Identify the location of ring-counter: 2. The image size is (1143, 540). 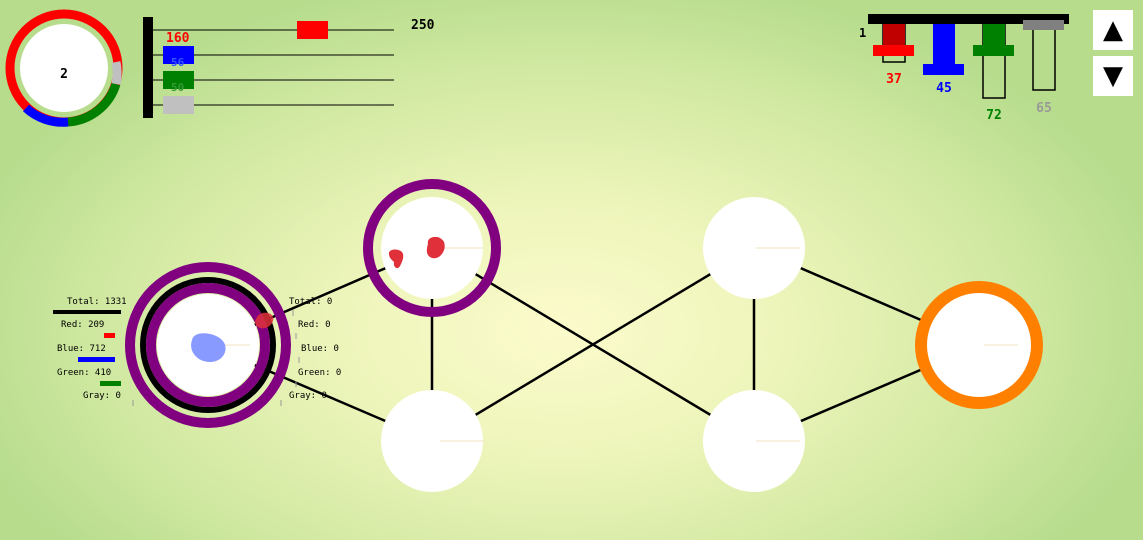
(64, 68).